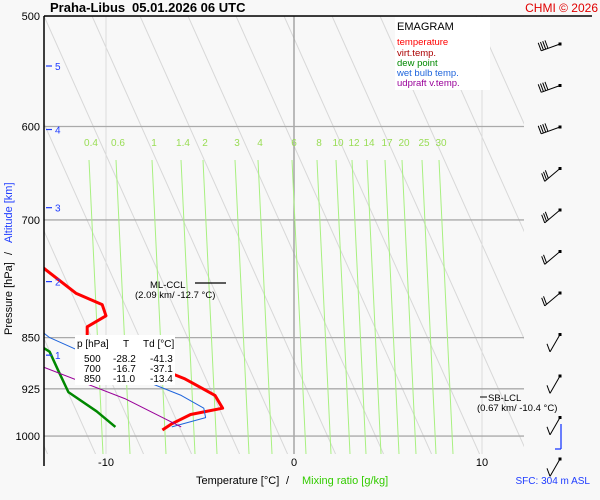 This screenshot has height=500, width=600. Describe the element at coordinates (58, 209) in the screenshot. I see `altitude-tick-label: 3` at that location.